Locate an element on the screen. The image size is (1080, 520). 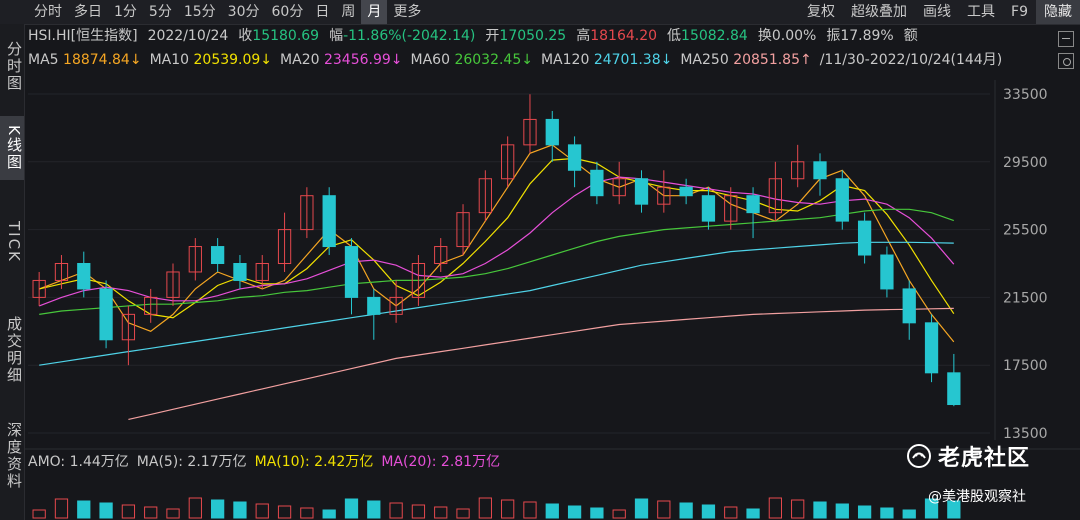
ma20-value: 23456.99↓ is located at coordinates (363, 60).